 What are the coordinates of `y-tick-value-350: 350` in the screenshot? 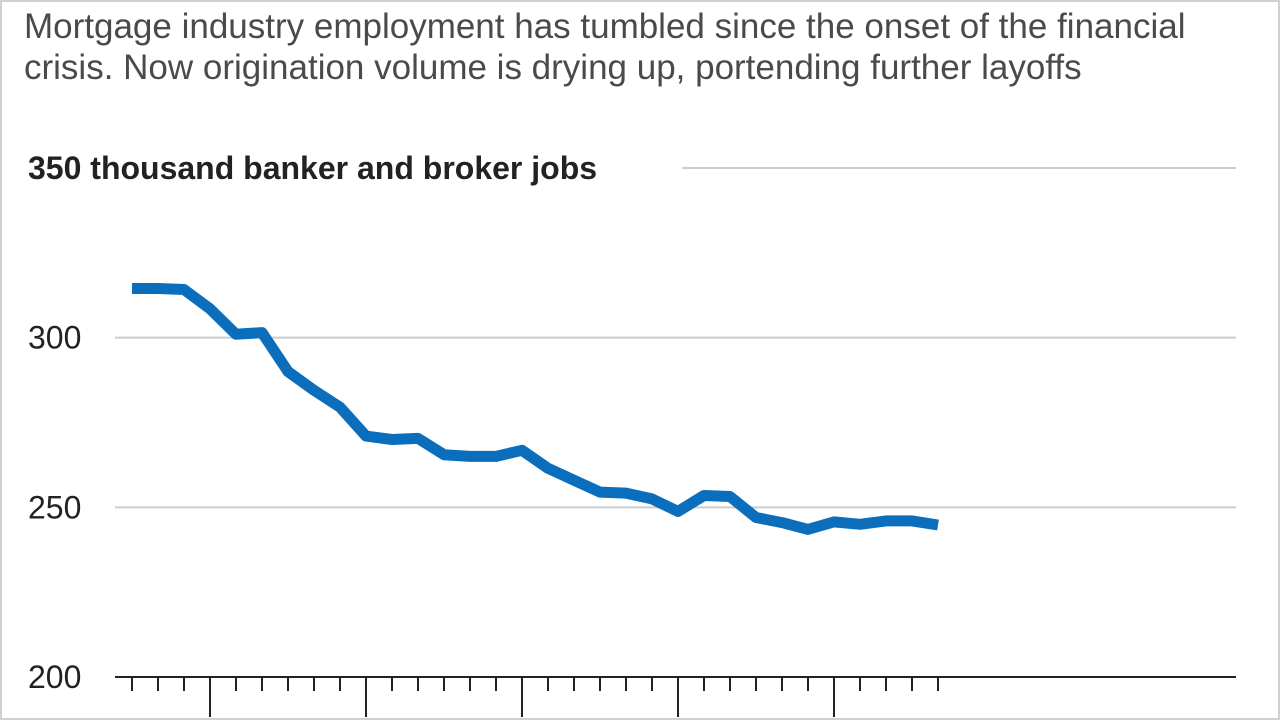 It's located at (54, 168).